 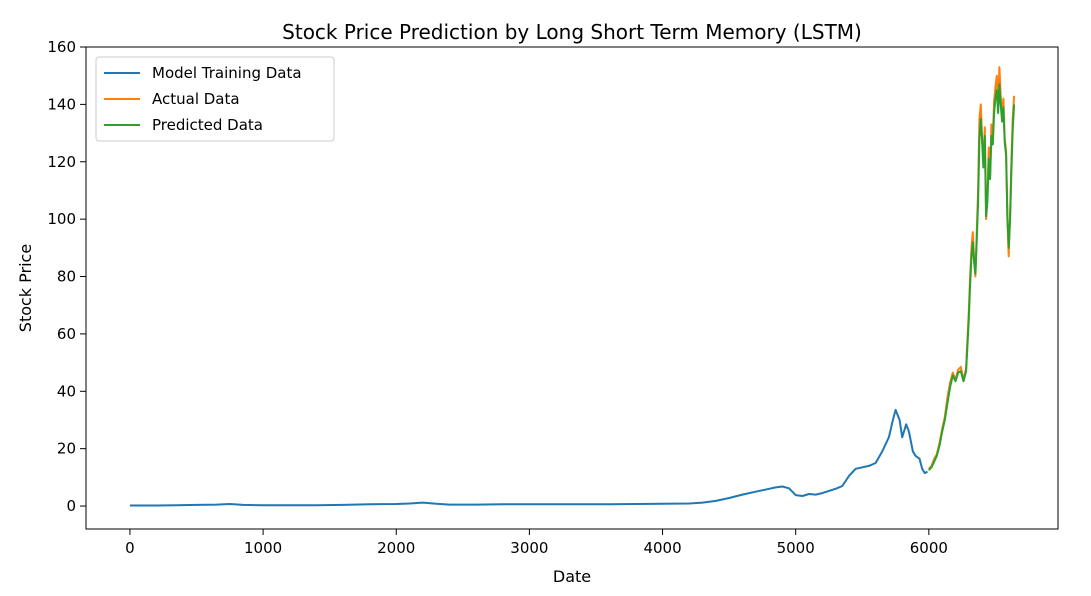 I want to click on x-axis-label: Date, so click(x=572, y=576).